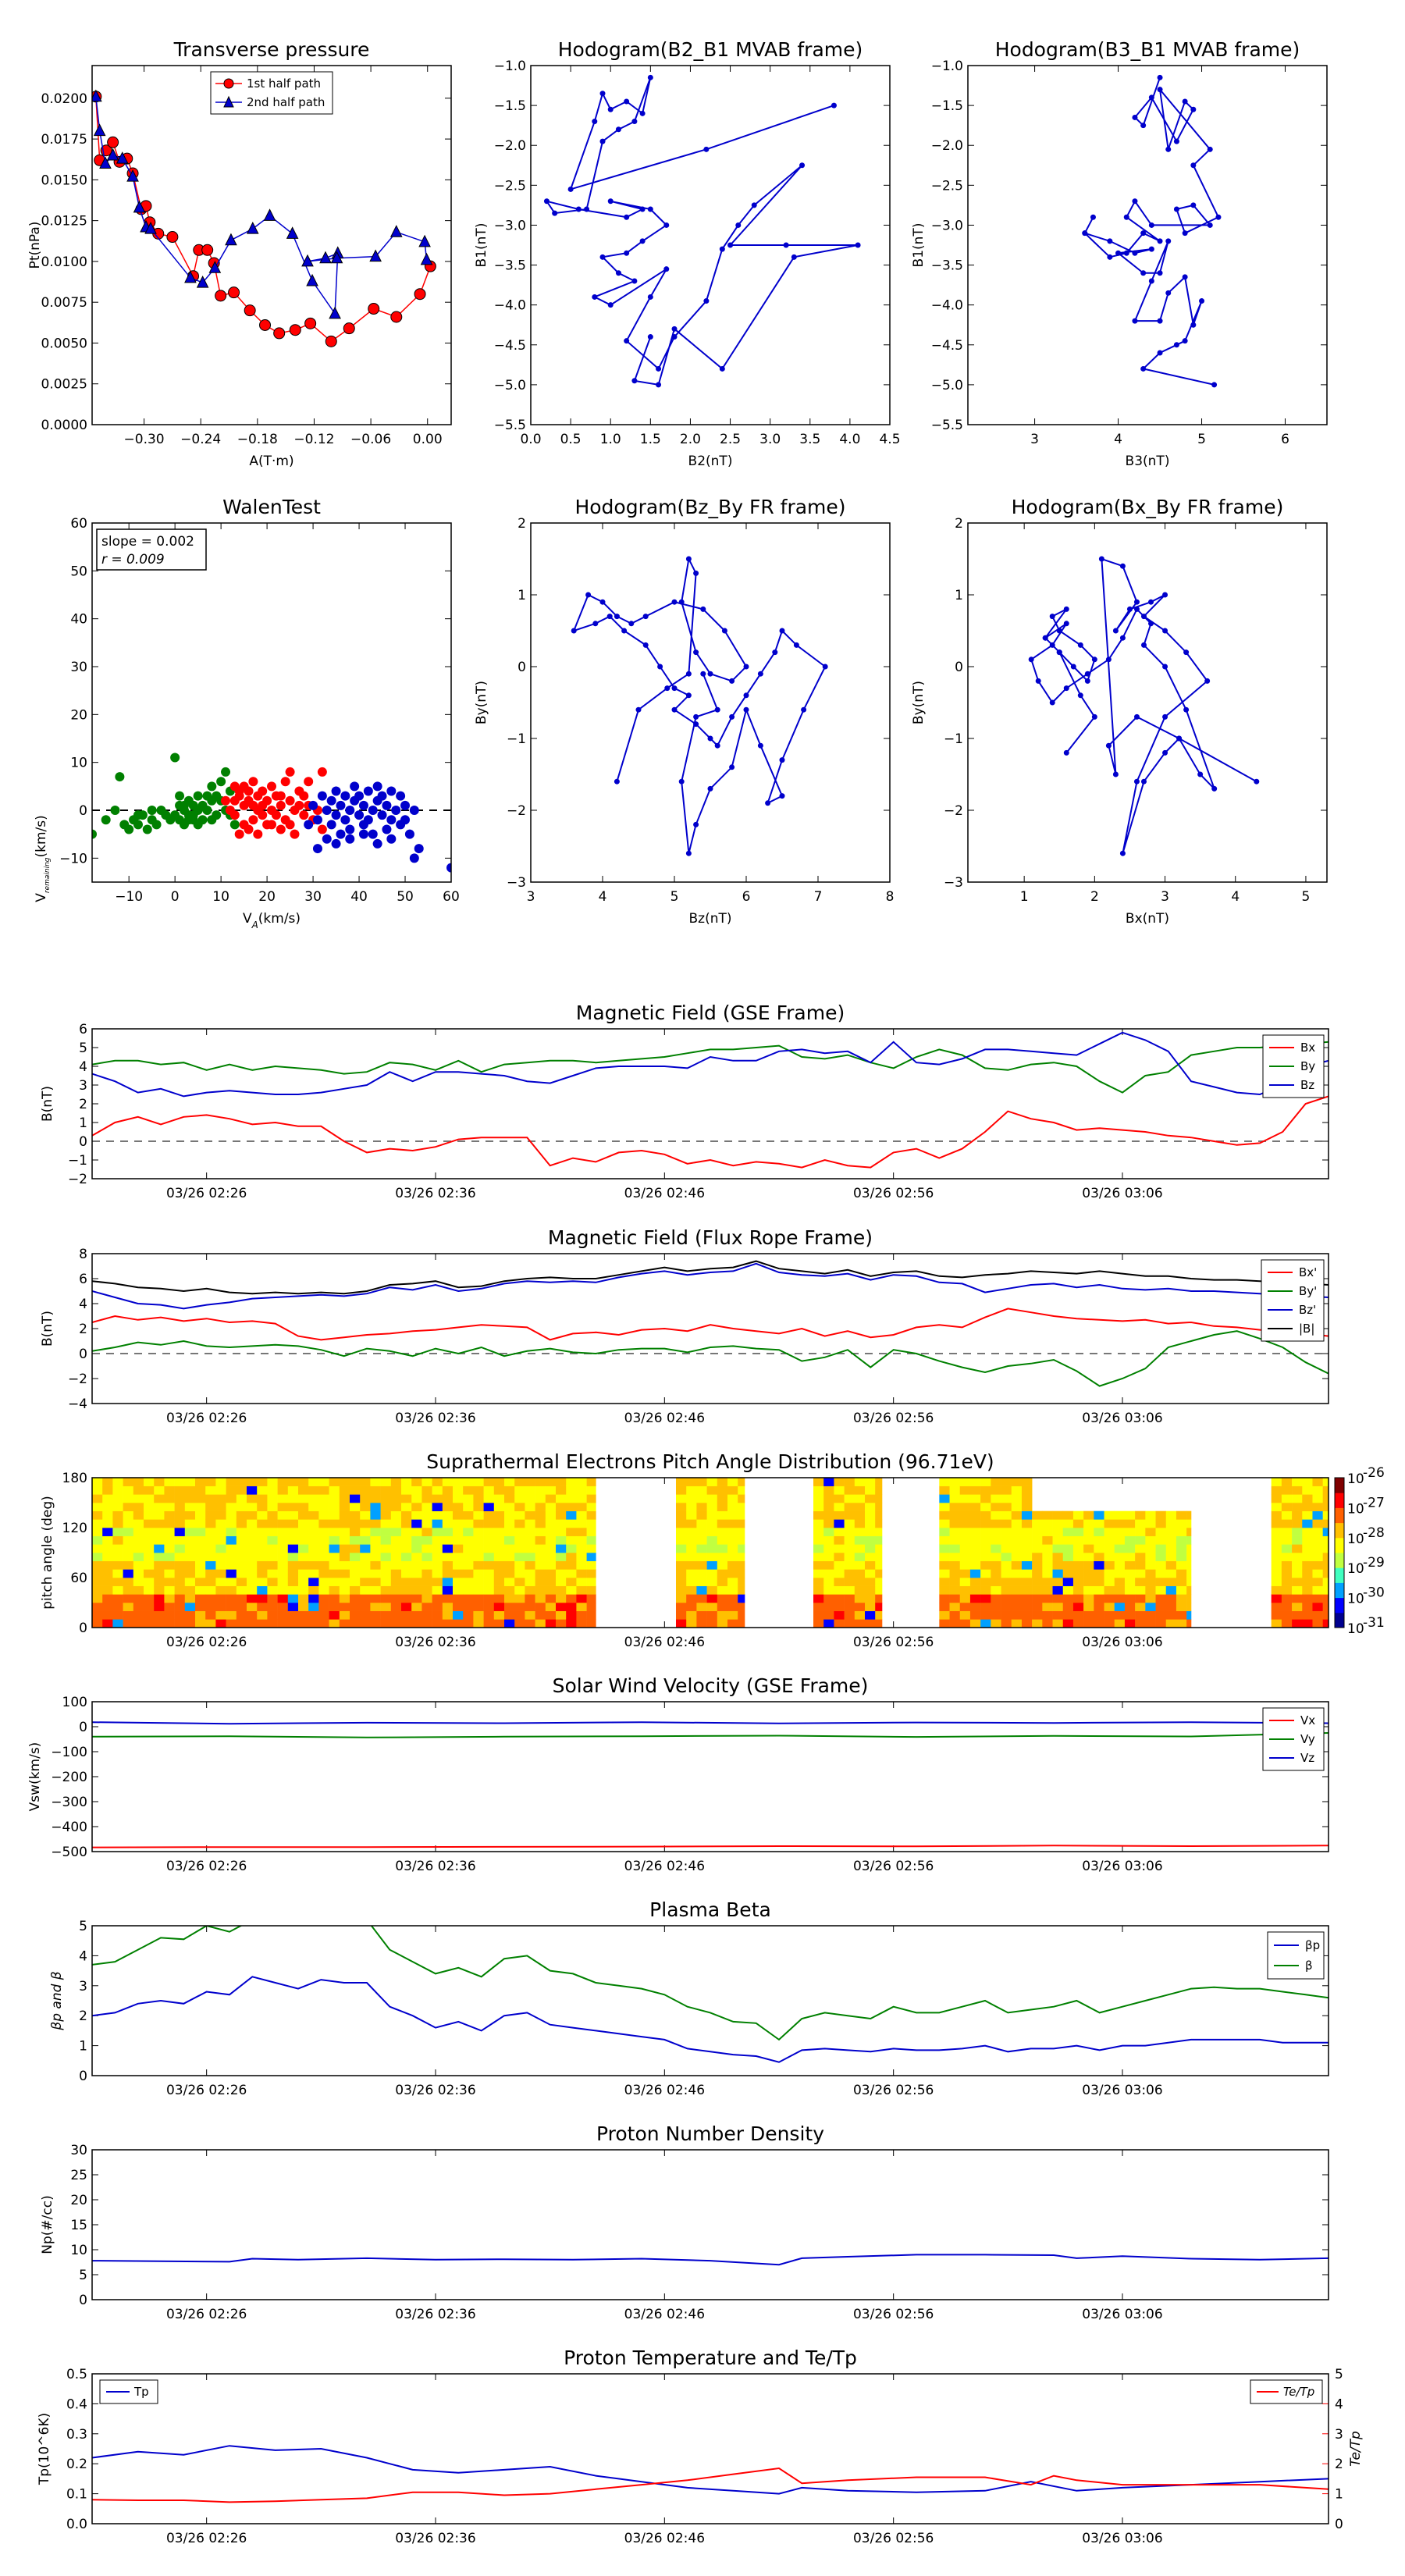 Image resolution: width=1405 pixels, height=2576 pixels. Describe the element at coordinates (1148, 49) in the screenshot. I see `chart-title: Hodogram(B3_B1 MVAB frame)` at that location.